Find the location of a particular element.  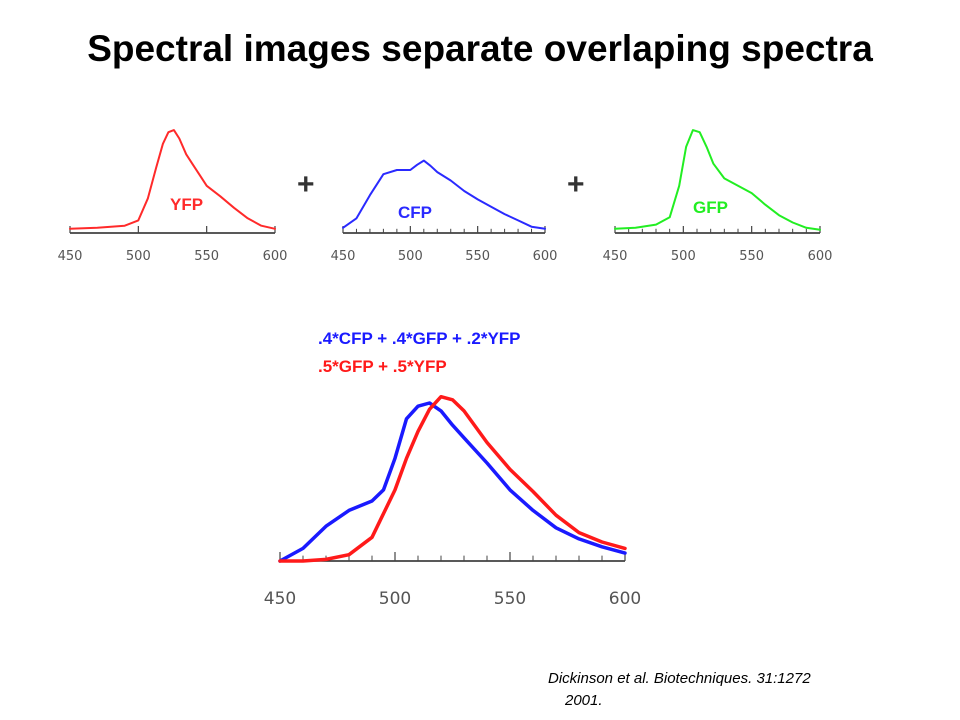

citation-line-2: 2001. is located at coordinates (584, 700).